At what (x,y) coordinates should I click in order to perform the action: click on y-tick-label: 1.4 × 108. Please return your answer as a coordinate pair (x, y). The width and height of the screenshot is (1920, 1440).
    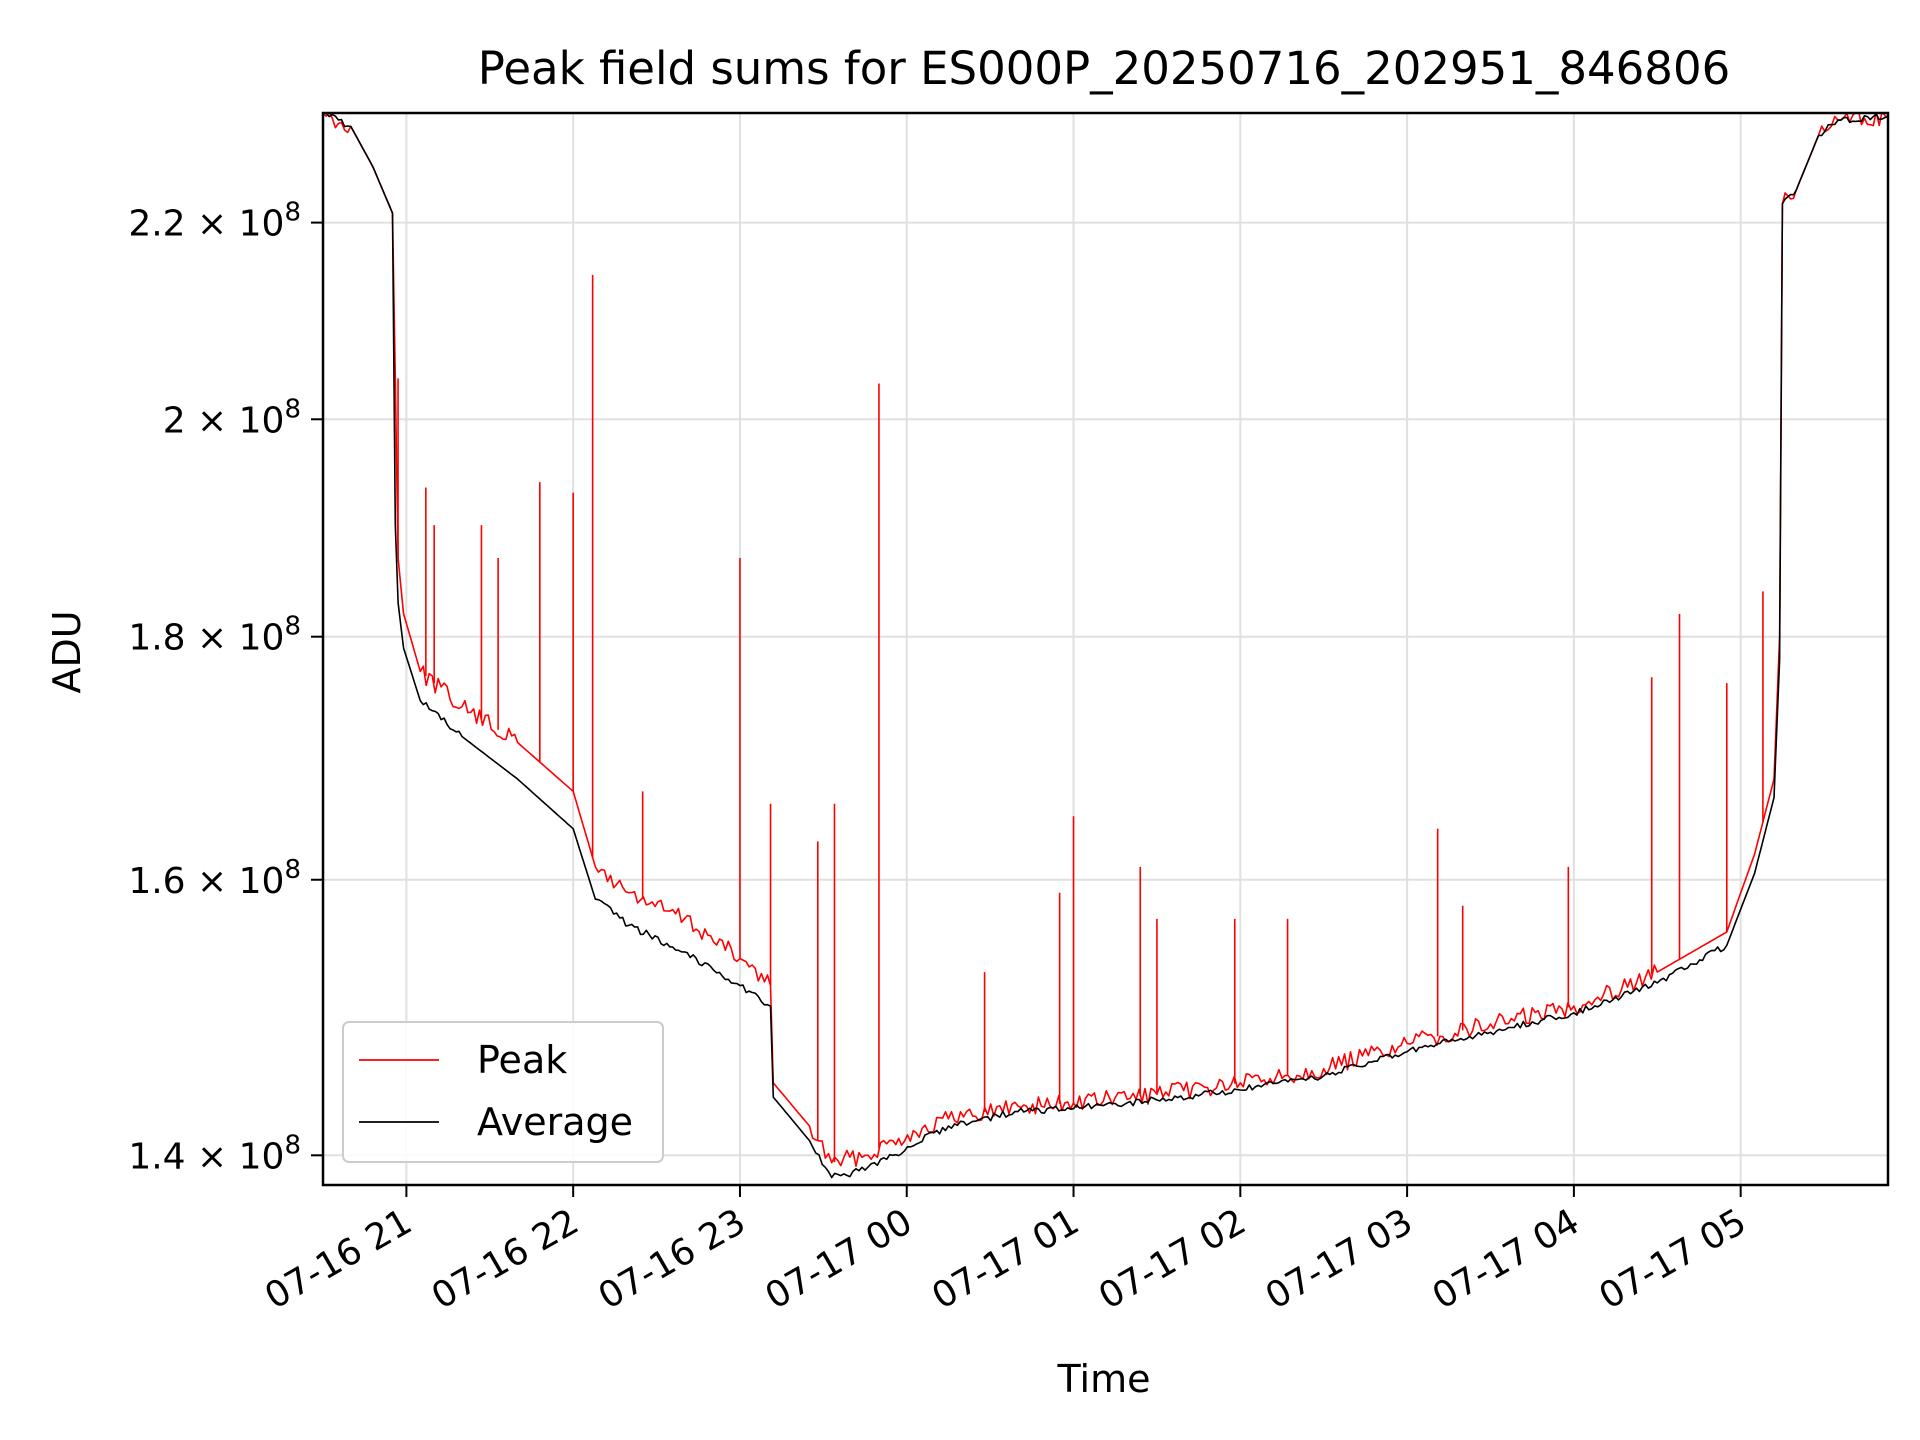
    Looking at the image, I should click on (214, 1153).